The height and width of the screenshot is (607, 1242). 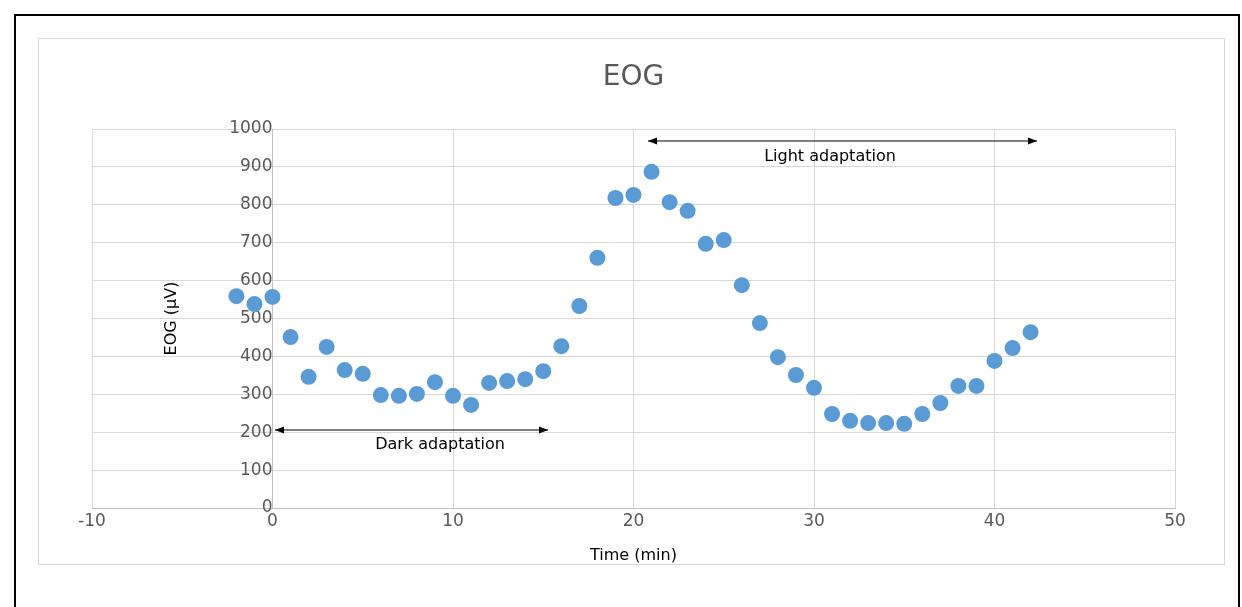 I want to click on x-tick-label: 50, so click(x=1175, y=519).